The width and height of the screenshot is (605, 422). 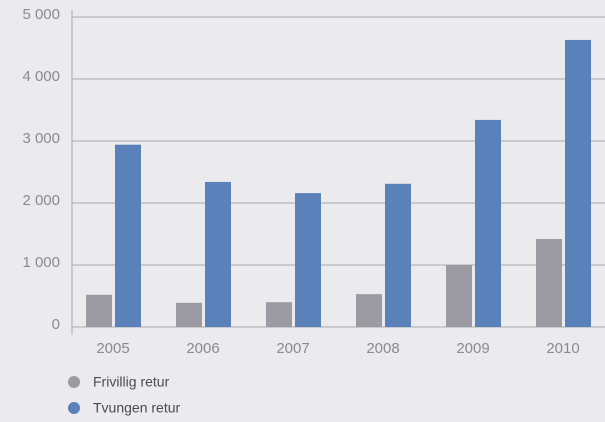 What do you see at coordinates (382, 348) in the screenshot?
I see `x-tick-label: 2008` at bounding box center [382, 348].